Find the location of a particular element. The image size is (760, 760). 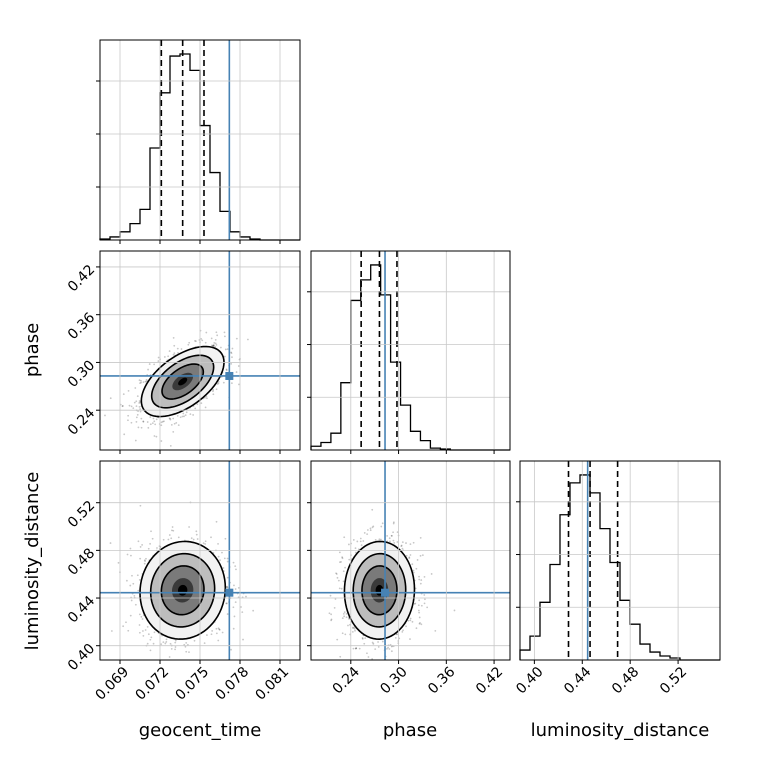

y-tick-label: 0.44 is located at coordinates (81, 609).